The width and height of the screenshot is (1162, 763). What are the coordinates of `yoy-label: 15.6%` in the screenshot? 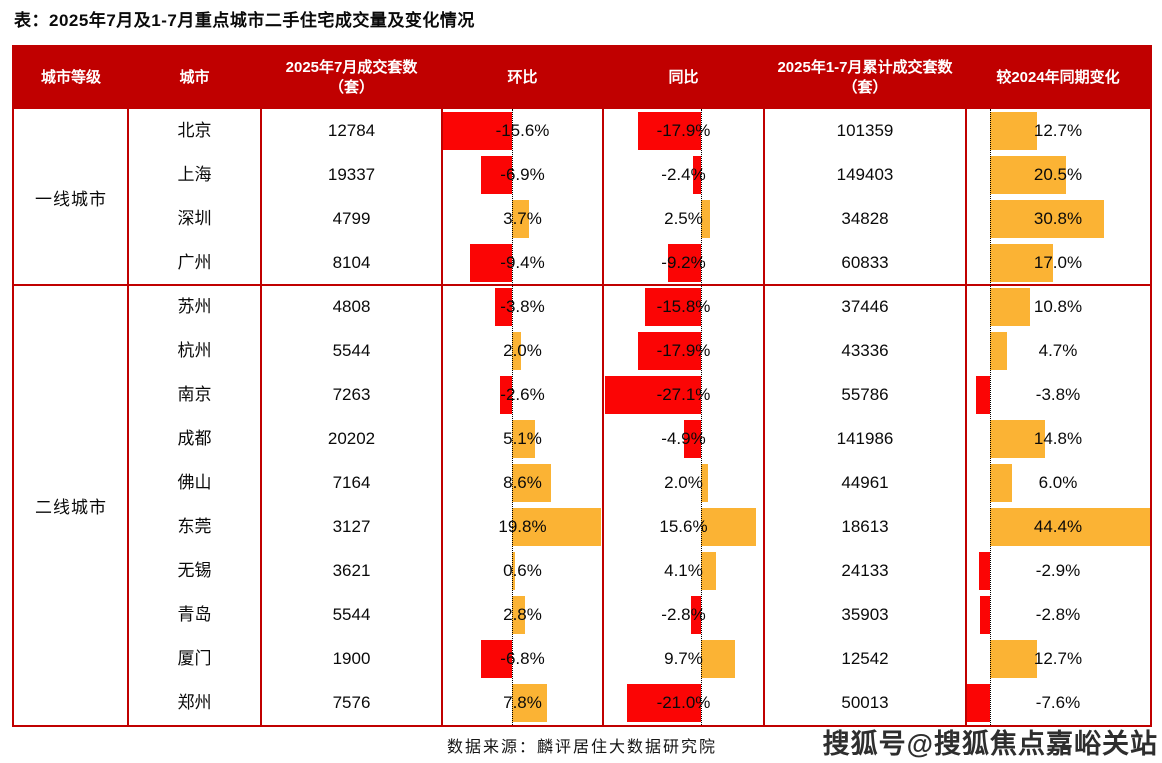 It's located at (683, 526).